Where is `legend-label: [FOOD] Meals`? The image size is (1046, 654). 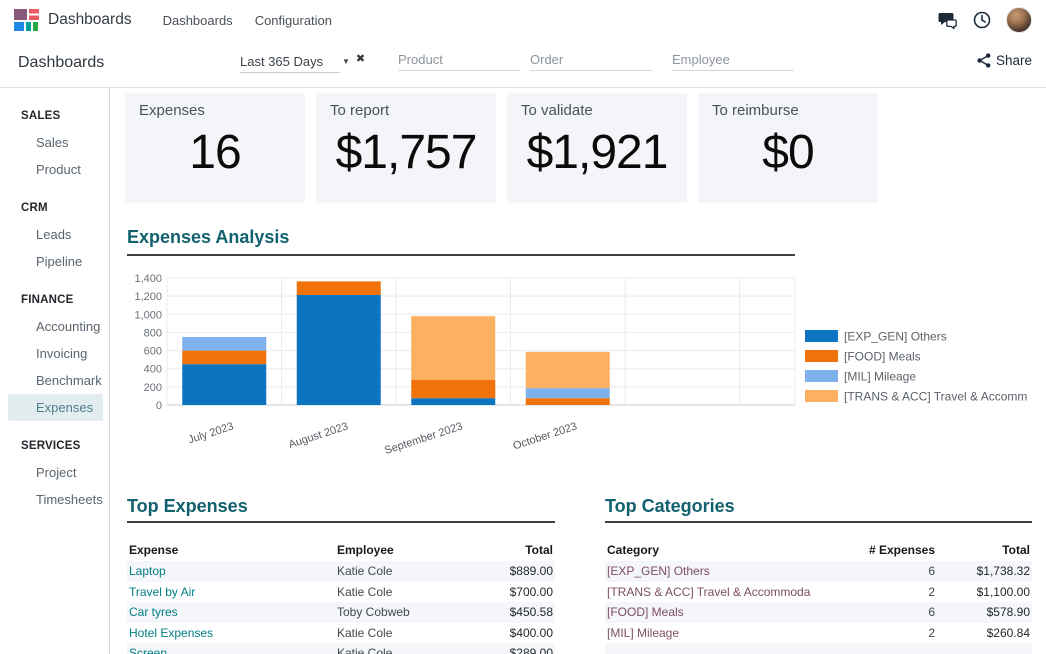 legend-label: [FOOD] Meals is located at coordinates (882, 357).